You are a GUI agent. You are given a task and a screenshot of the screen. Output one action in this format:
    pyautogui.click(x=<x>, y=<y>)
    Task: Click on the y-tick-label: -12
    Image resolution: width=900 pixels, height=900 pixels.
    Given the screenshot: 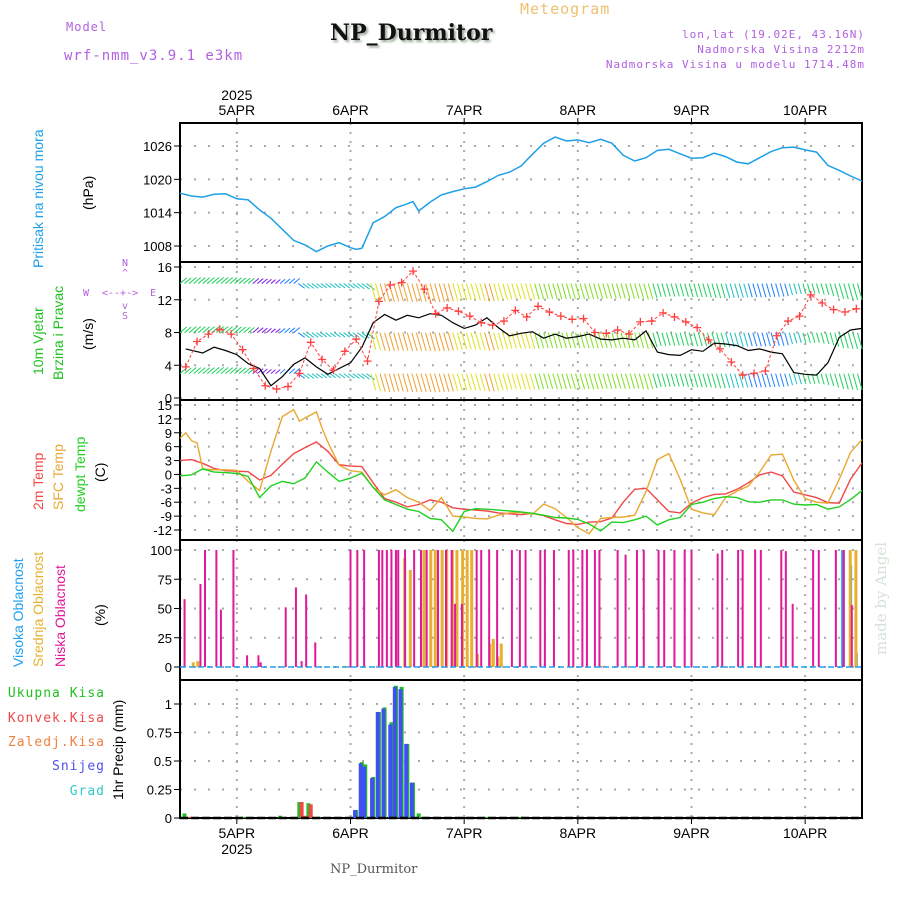 What is the action you would take?
    pyautogui.click(x=162, y=530)
    